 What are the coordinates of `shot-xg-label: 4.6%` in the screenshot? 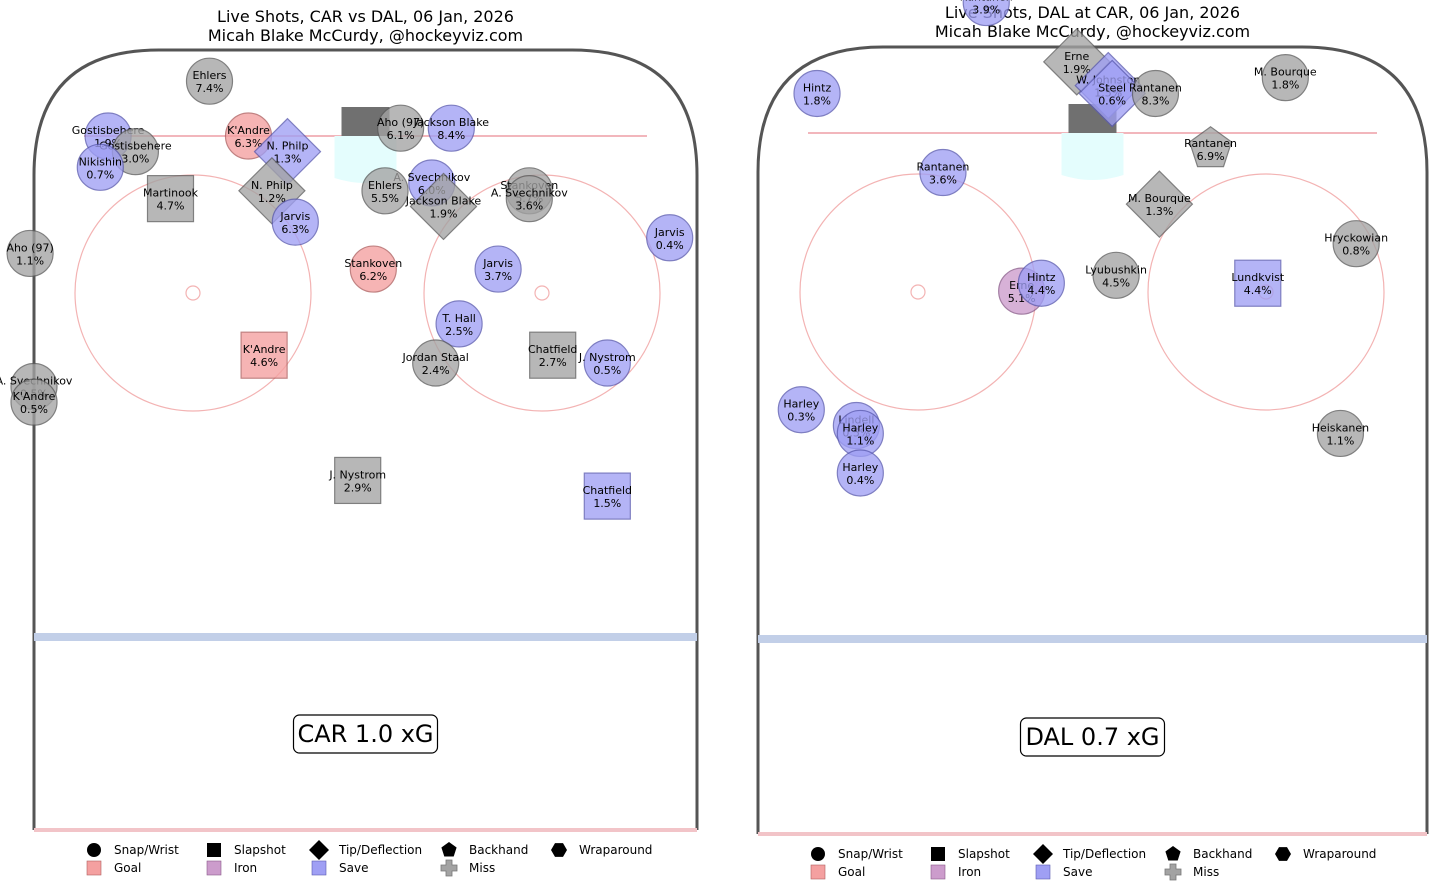 It's located at (264, 362).